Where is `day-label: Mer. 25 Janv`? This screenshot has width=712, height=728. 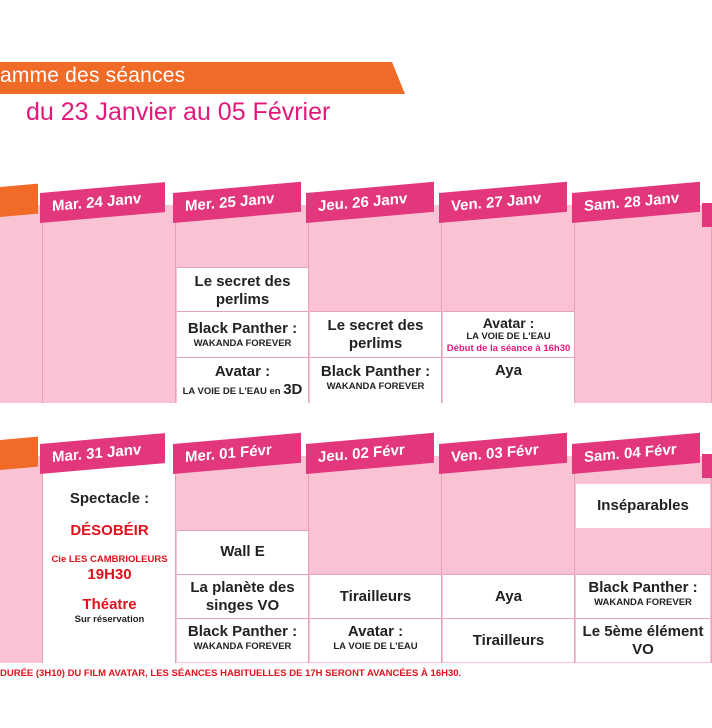 day-label: Mer. 25 Janv is located at coordinates (230, 202).